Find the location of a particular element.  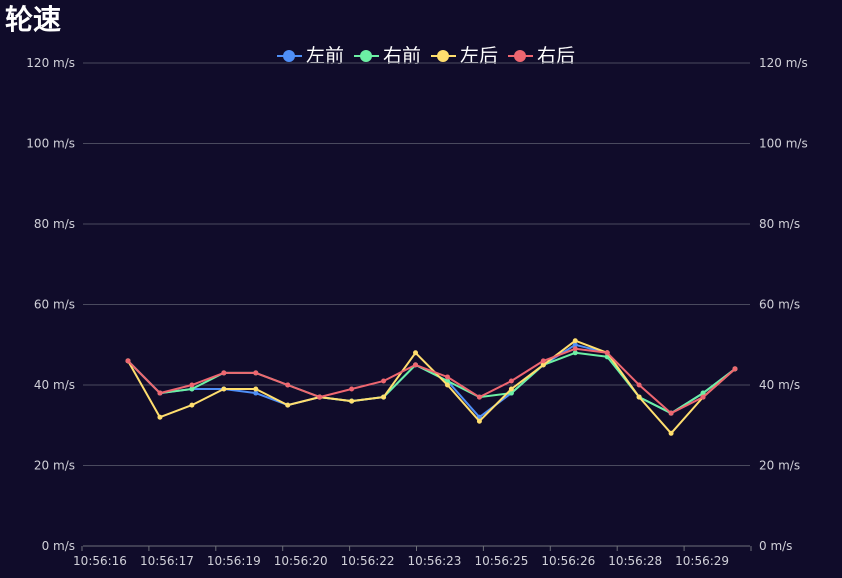

y-tick-label-left: 20 m/s is located at coordinates (54, 466).